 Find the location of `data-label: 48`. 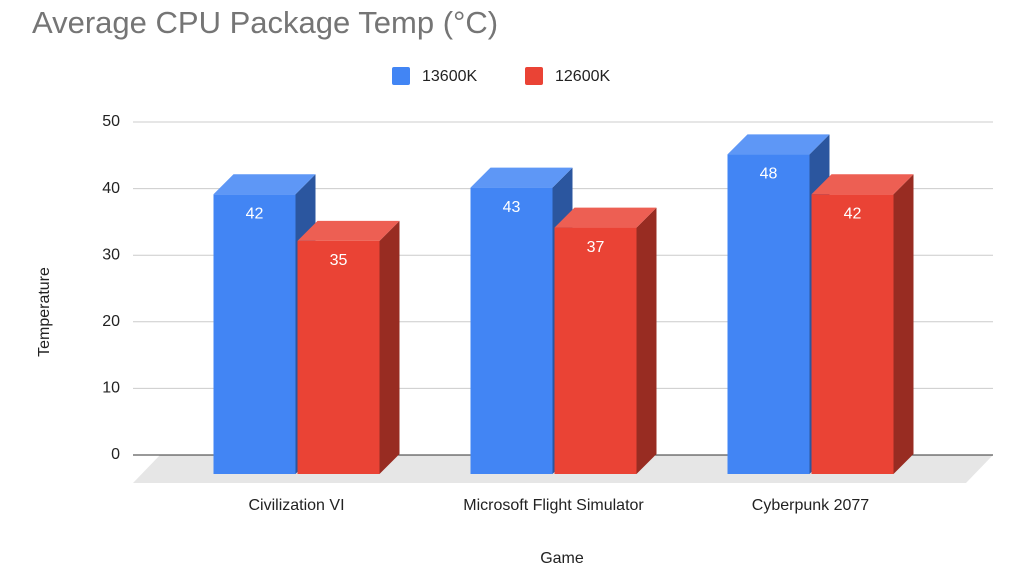

data-label: 48 is located at coordinates (769, 174).